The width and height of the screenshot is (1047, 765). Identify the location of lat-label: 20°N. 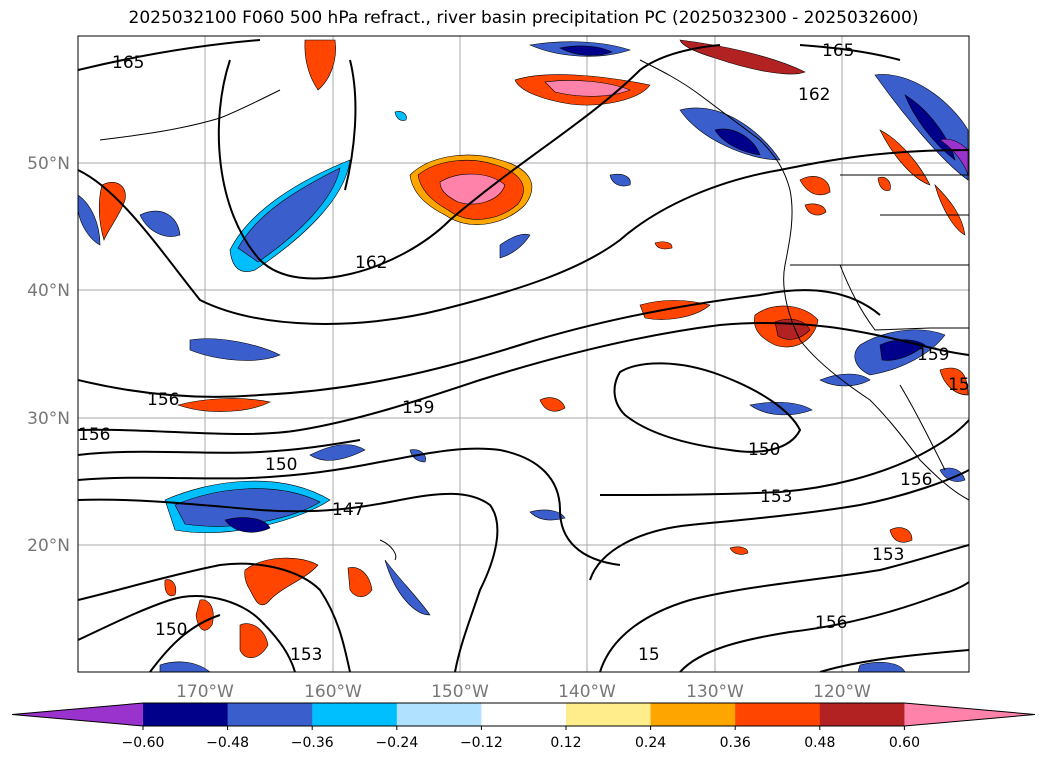
(48, 546).